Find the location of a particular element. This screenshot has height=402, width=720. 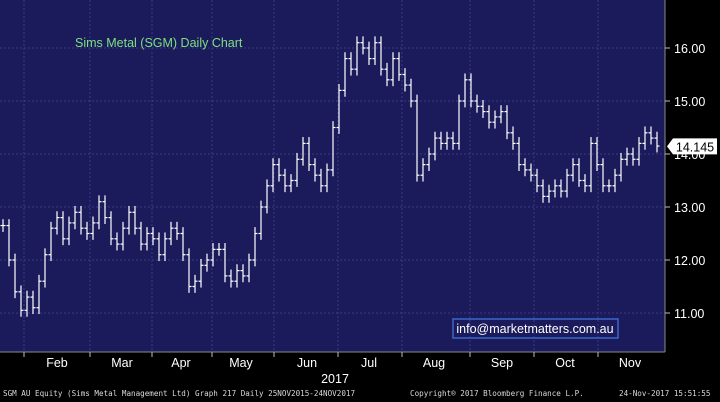

chart-title: Sims Metal (SGM) Daily Chart is located at coordinates (159, 43).